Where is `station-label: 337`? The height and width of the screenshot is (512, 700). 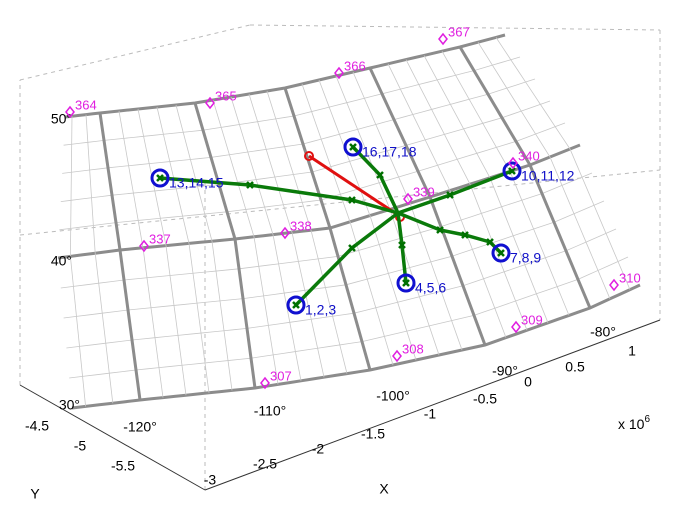
station-label: 337 is located at coordinates (160, 238).